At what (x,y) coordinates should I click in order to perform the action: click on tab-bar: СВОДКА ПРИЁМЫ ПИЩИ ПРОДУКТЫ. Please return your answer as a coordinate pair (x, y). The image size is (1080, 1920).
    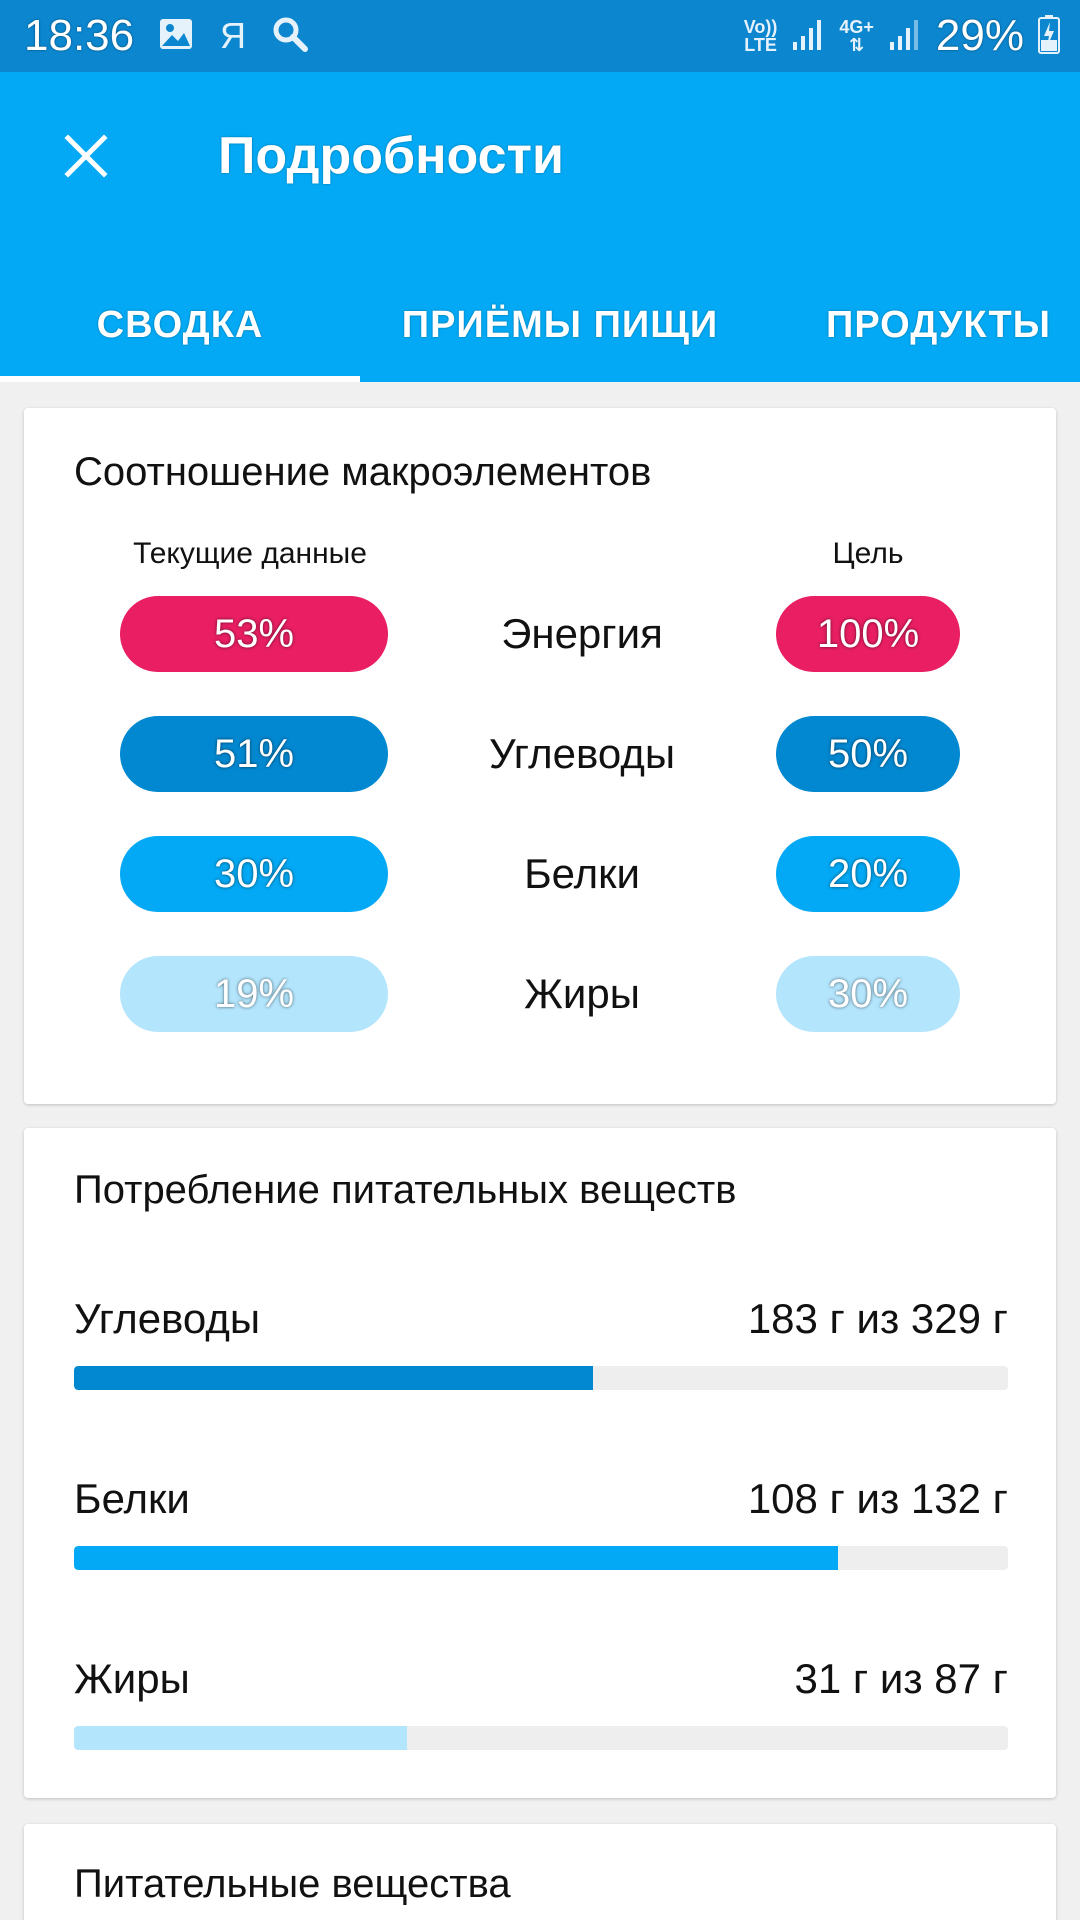
    Looking at the image, I should click on (540, 325).